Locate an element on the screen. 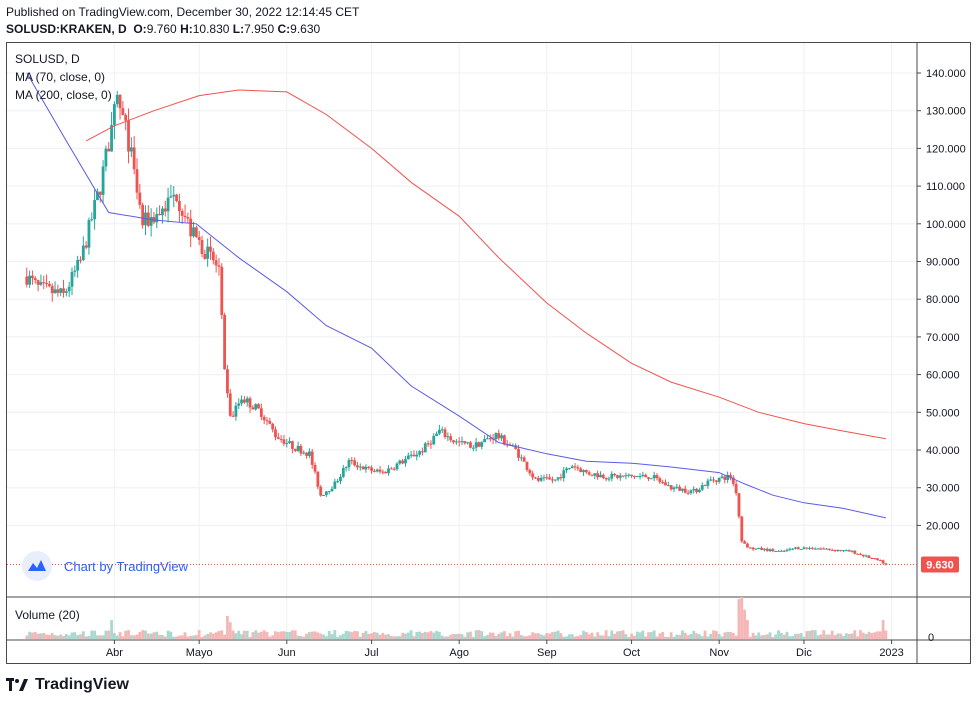 This screenshot has height=702, width=978. time-tick-label: Mayo is located at coordinates (199, 653).